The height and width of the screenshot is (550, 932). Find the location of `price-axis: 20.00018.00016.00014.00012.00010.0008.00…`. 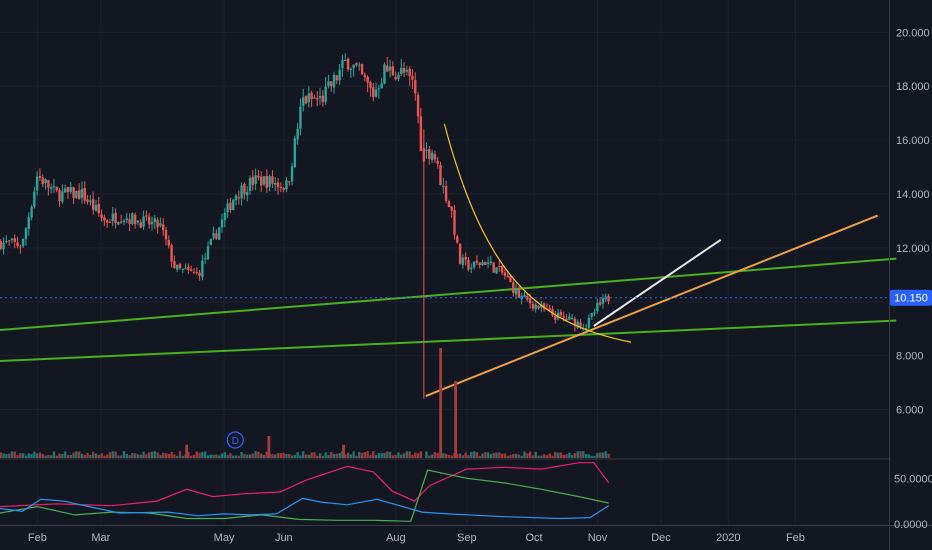

price-axis: 20.00018.00016.00014.00012.00010.0008.00… is located at coordinates (913, 221).